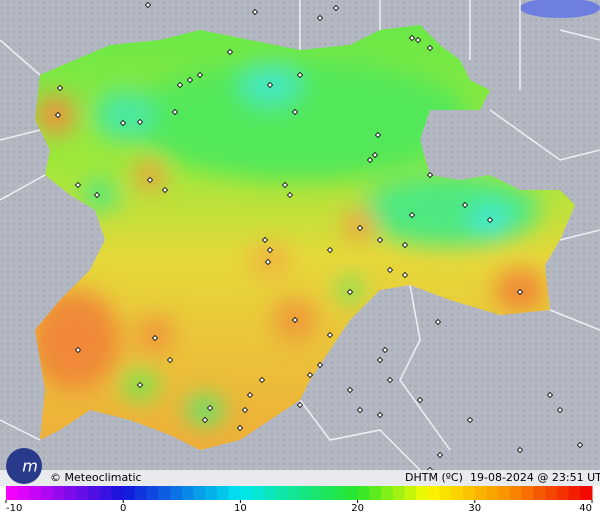 The width and height of the screenshot is (600, 521). I want to click on scale-tick-label: 10, so click(240, 508).